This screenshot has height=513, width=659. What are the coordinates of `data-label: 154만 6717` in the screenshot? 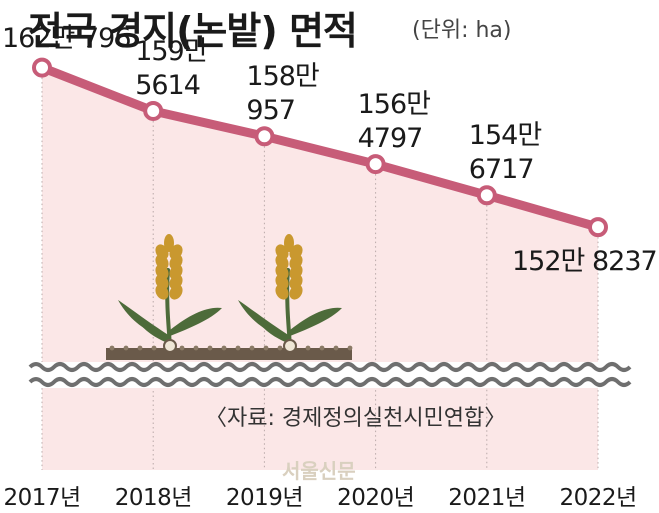 It's located at (505, 153).